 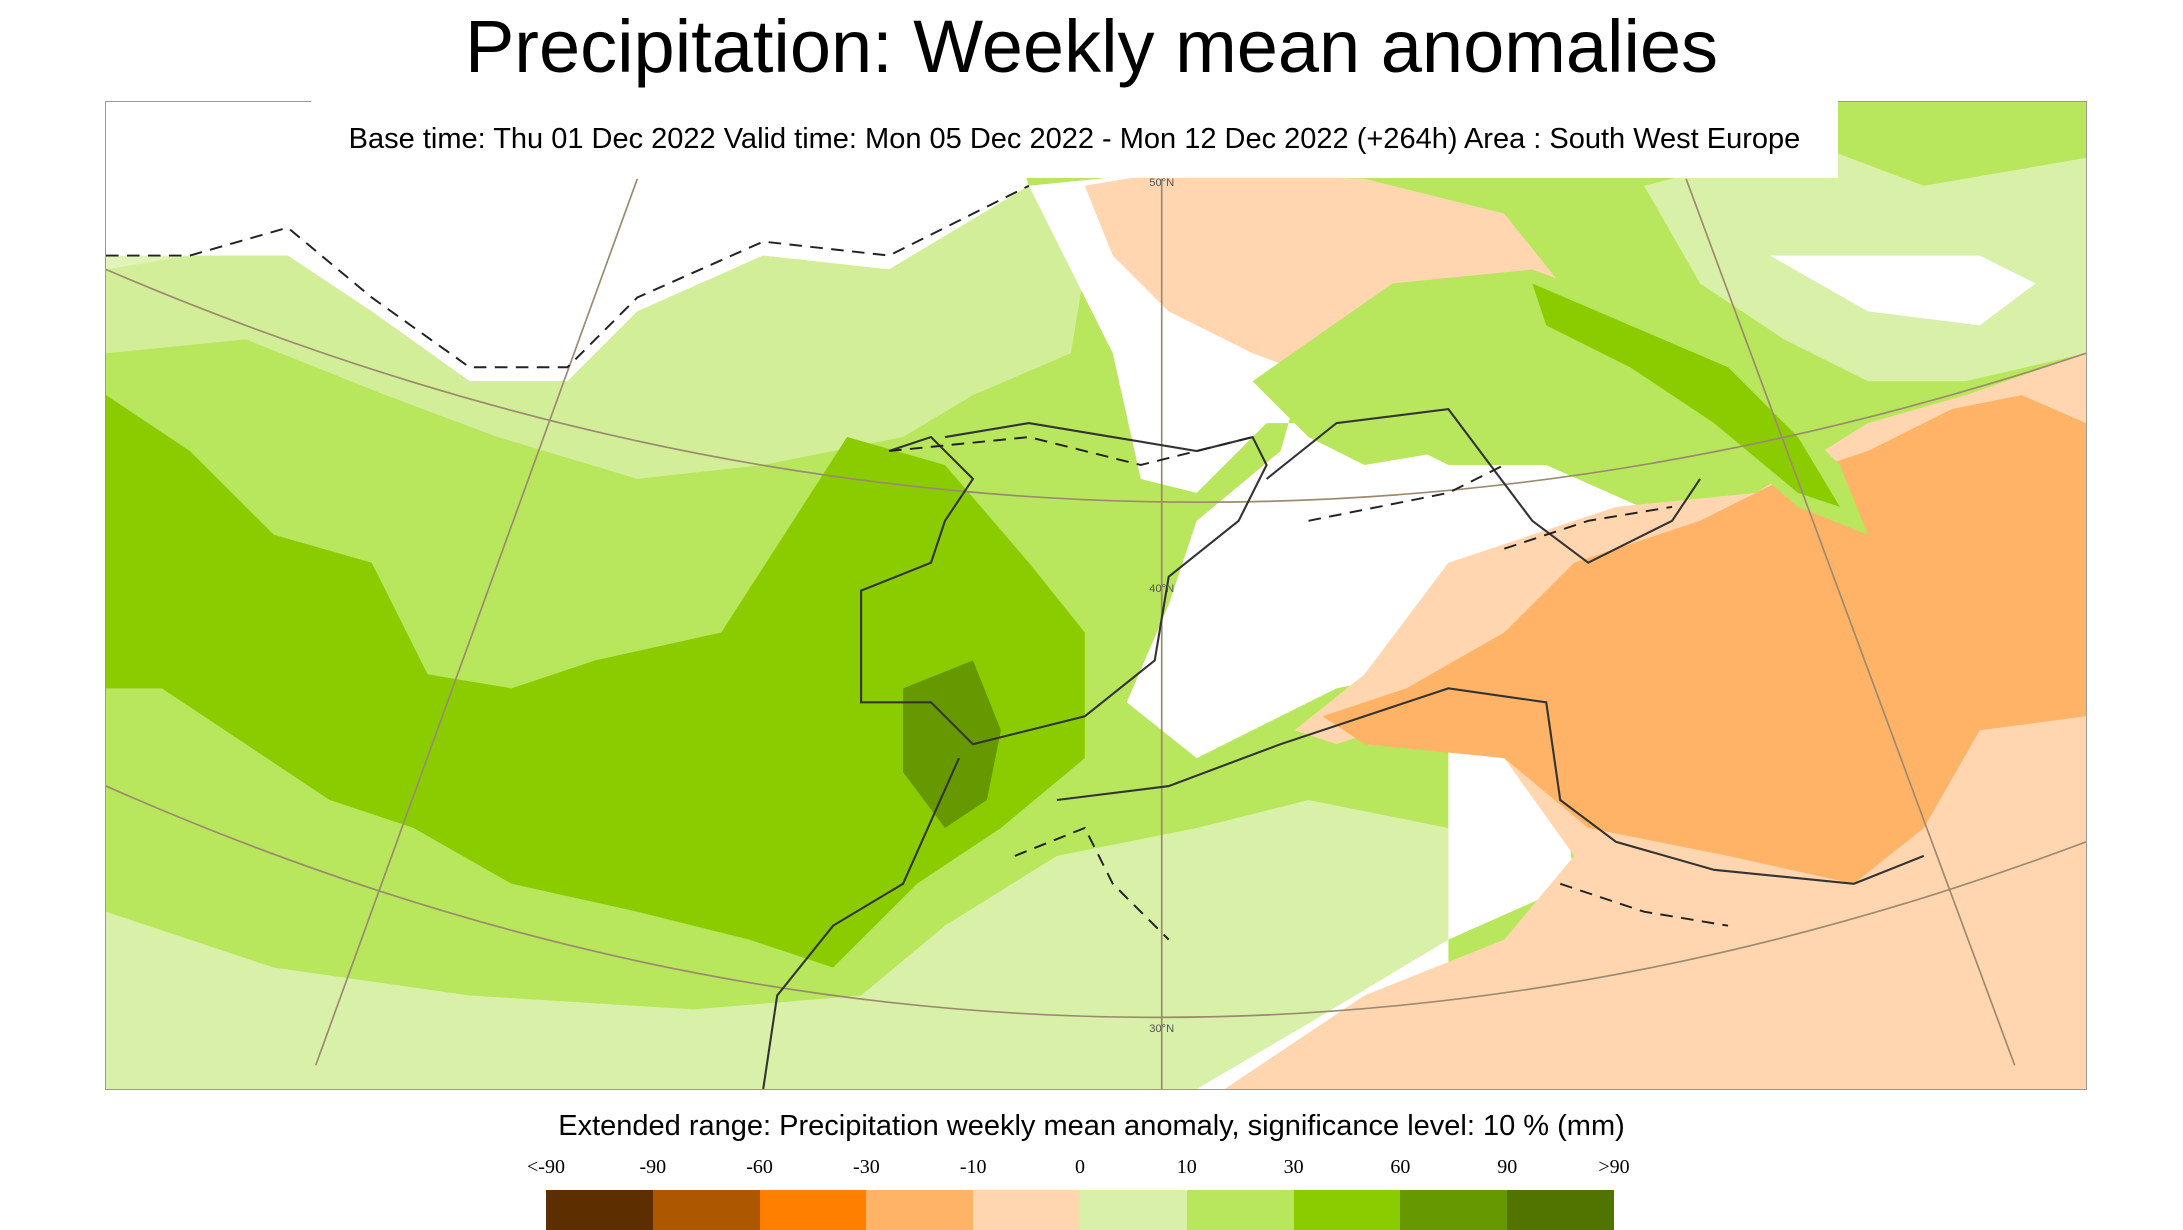 I want to click on page-title: Precipitation: Weekly mean anomalies, so click(x=1091, y=46).